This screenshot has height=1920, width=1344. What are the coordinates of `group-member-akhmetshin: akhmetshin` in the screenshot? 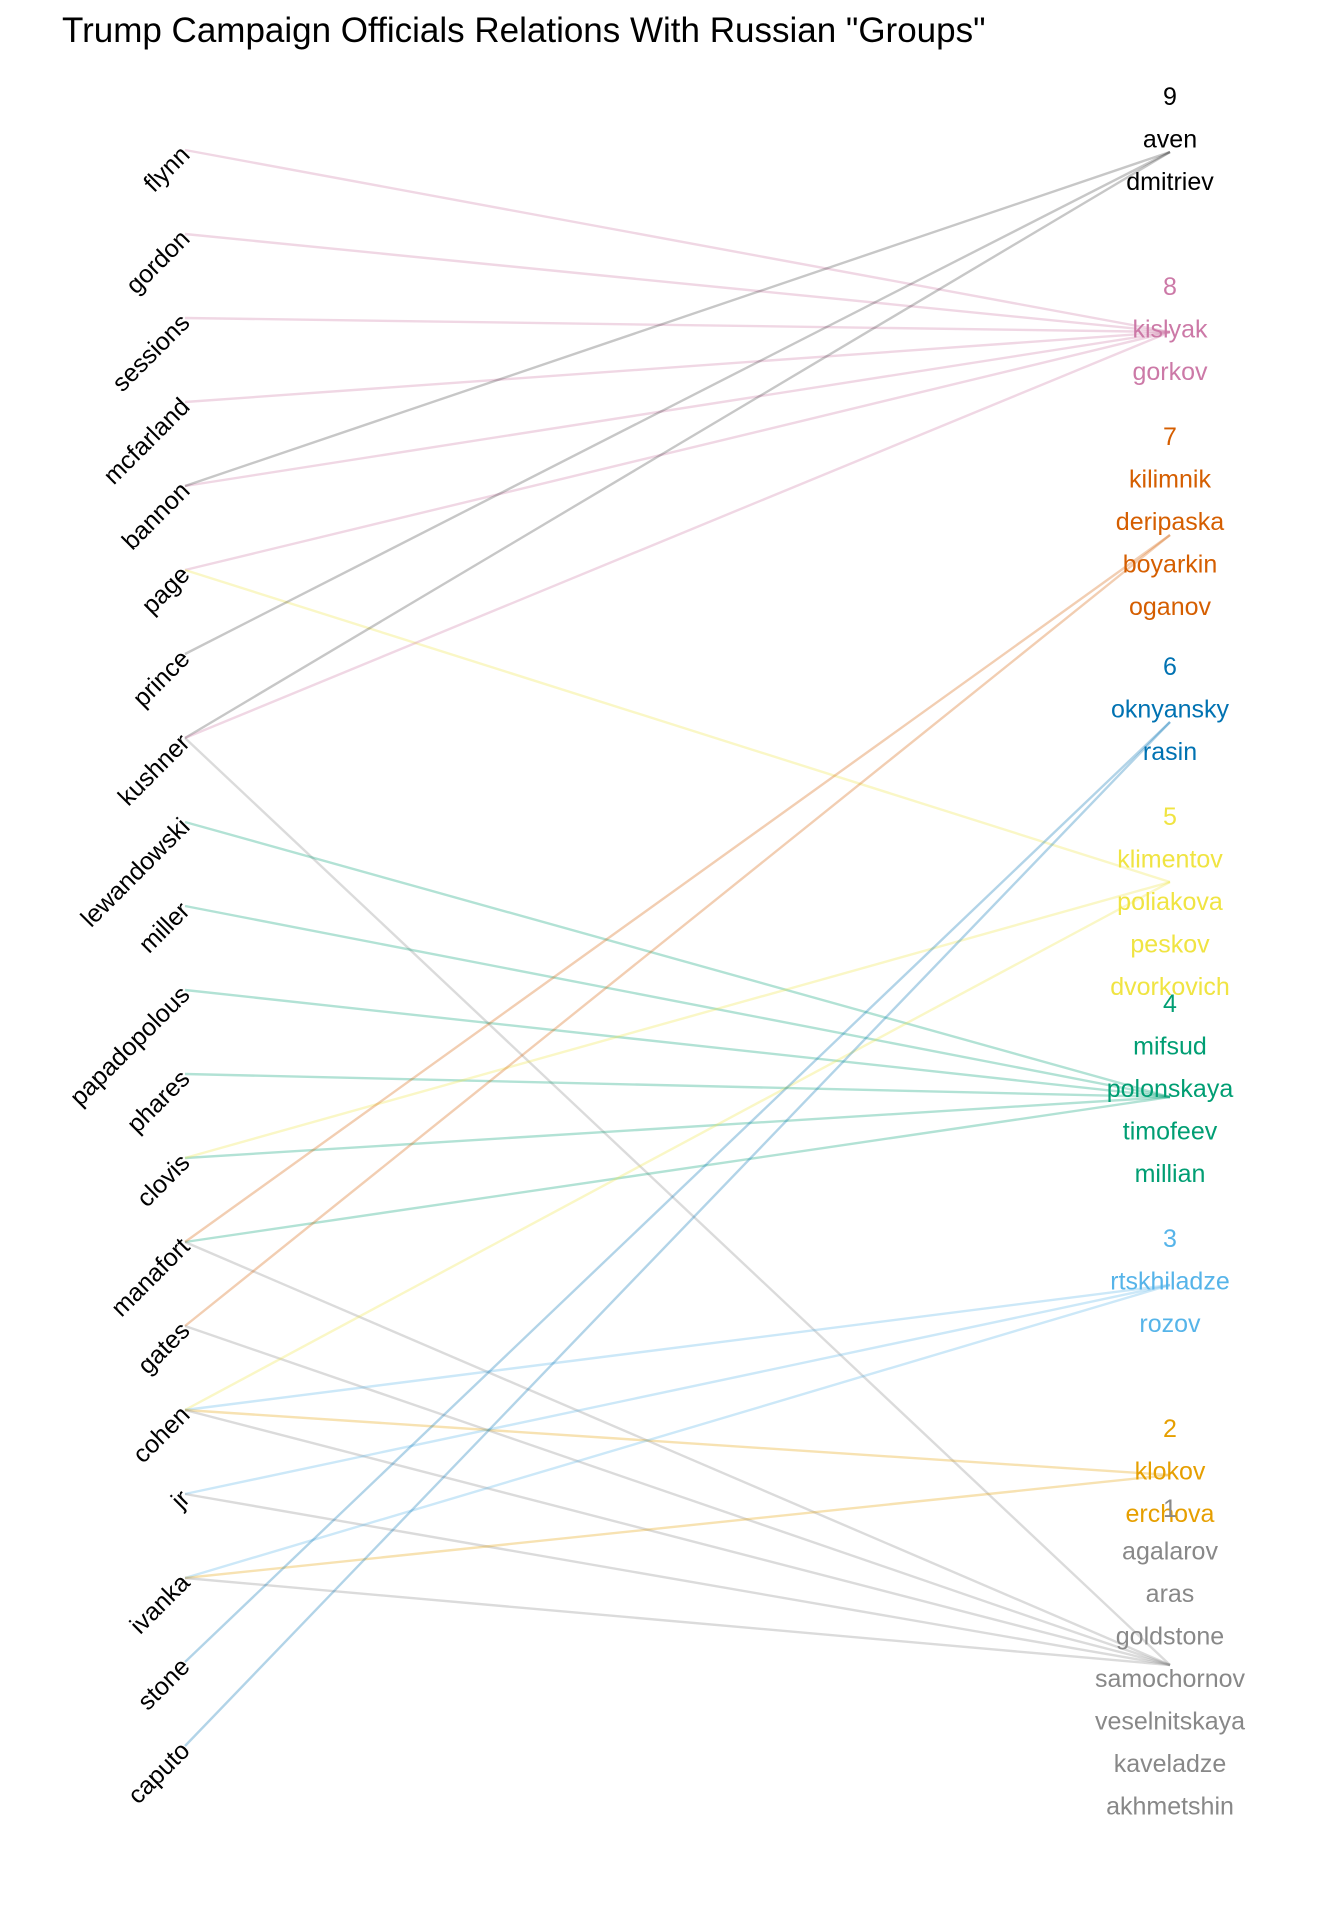 It's located at (1170, 1807).